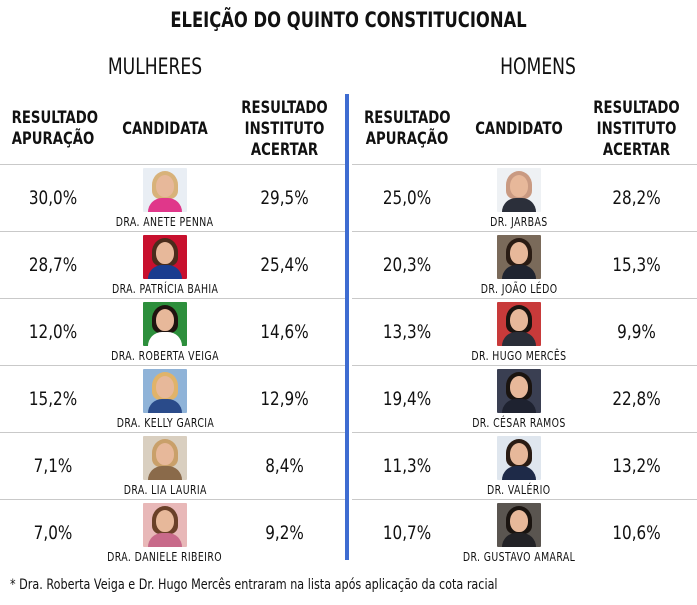 This screenshot has height=605, width=697. I want to click on candidate-name: DRA. KELLY GARCIA, so click(165, 423).